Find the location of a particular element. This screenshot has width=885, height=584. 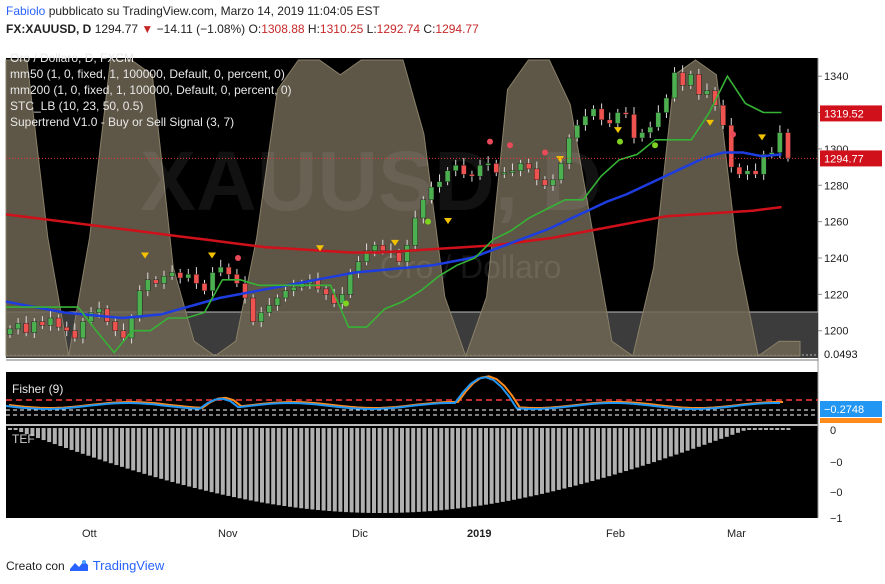

y-tick-label: 1240 is located at coordinates (836, 259).